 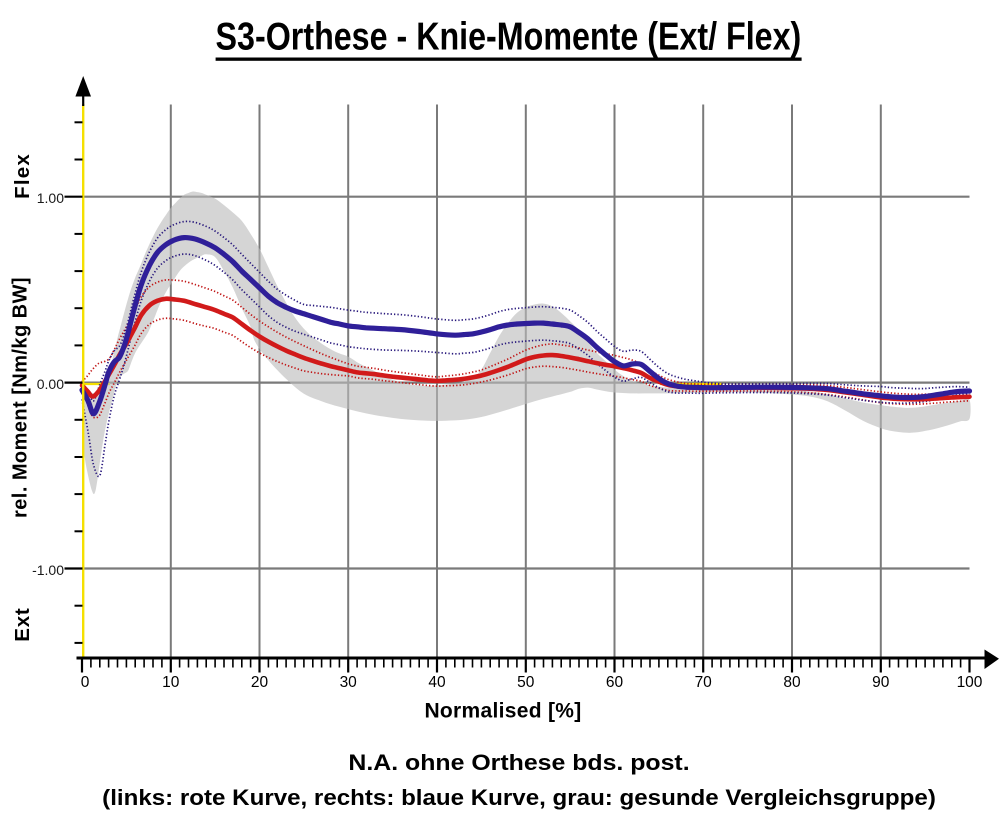 What do you see at coordinates (349, 682) in the screenshot?
I see `svg-text: 30` at bounding box center [349, 682].